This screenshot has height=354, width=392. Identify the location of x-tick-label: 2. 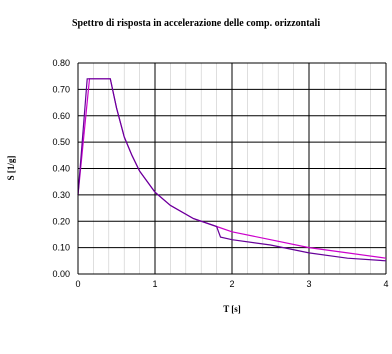
(231, 284).